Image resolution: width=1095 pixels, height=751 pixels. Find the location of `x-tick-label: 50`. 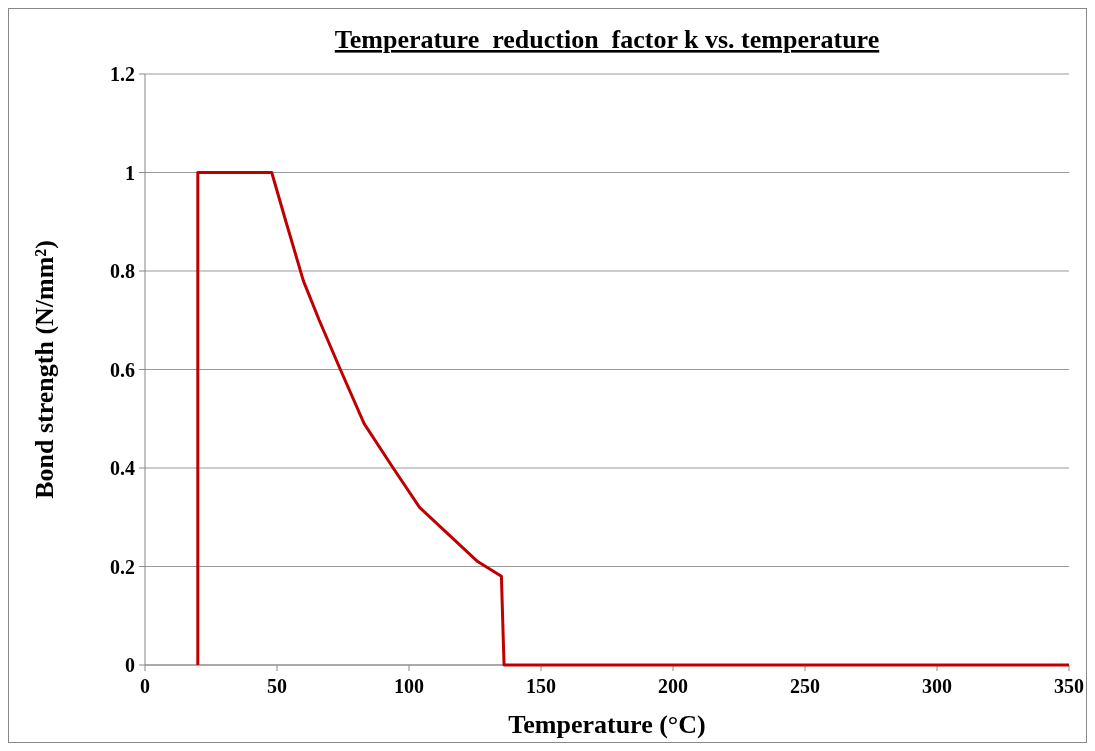

x-tick-label: 50 is located at coordinates (277, 686).